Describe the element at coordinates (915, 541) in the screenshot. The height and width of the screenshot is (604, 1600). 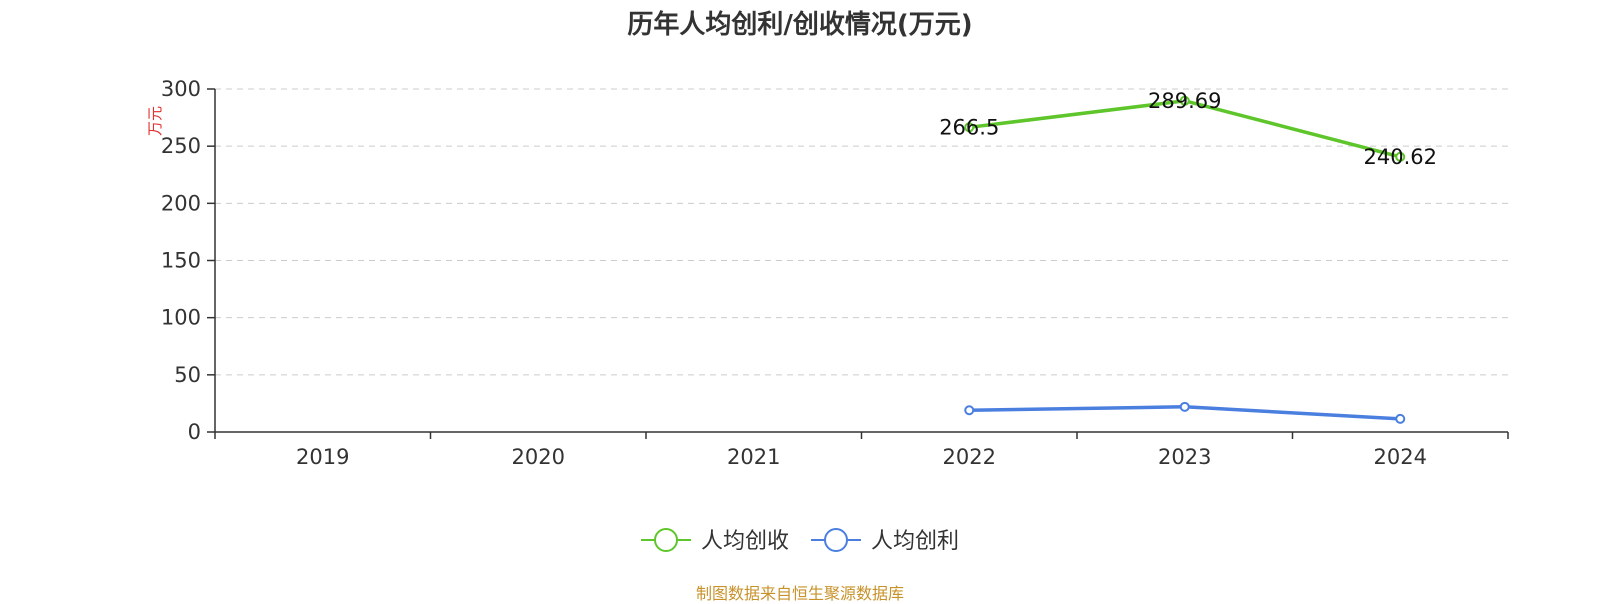
I see `legend-label-2: 人均创利` at that location.